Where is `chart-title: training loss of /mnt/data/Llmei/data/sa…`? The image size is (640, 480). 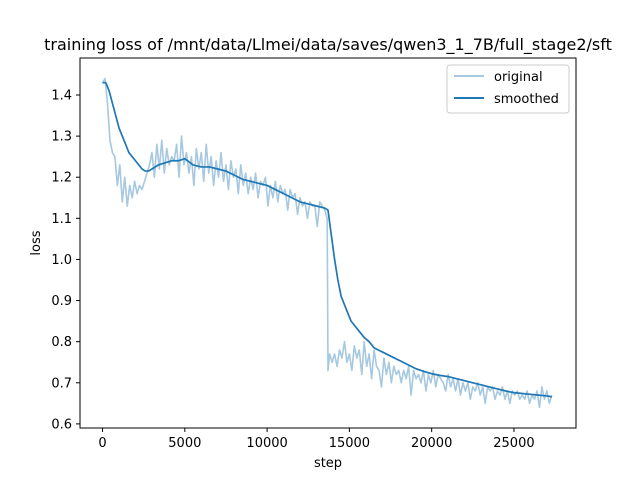
chart-title: training loss of /mnt/data/Llmei/data/sa… is located at coordinates (328, 45).